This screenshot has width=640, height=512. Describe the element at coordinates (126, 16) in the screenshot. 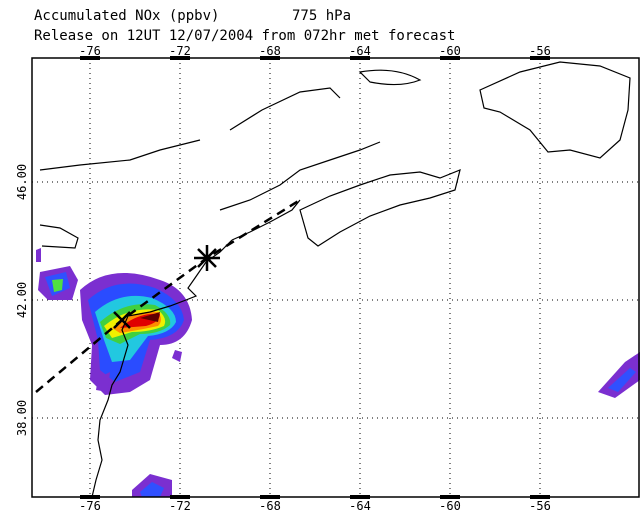

I see `title-left: Accumulated NOx (ppbv)` at that location.